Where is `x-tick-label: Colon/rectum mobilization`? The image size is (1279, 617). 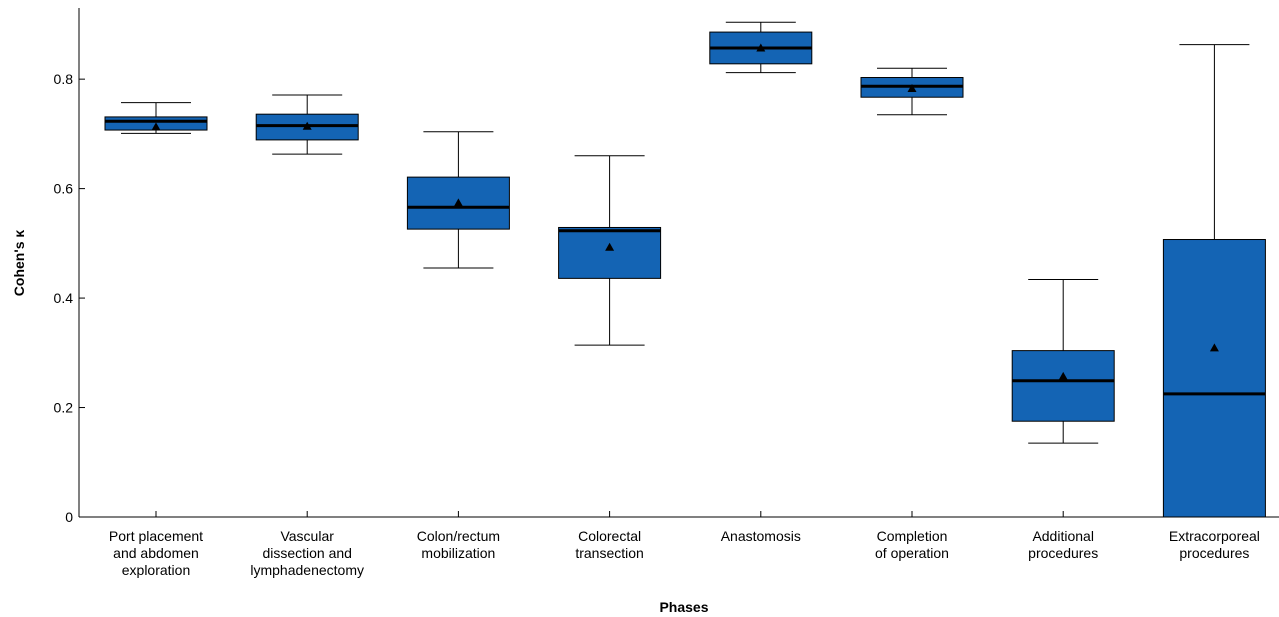 x-tick-label: Colon/rectum mobilization is located at coordinates (458, 544).